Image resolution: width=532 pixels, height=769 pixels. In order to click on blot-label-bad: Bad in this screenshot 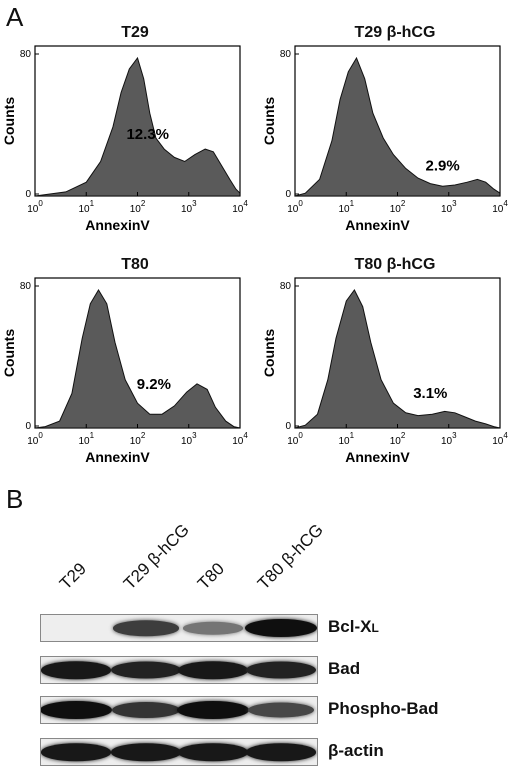, I will do `click(344, 668)`.